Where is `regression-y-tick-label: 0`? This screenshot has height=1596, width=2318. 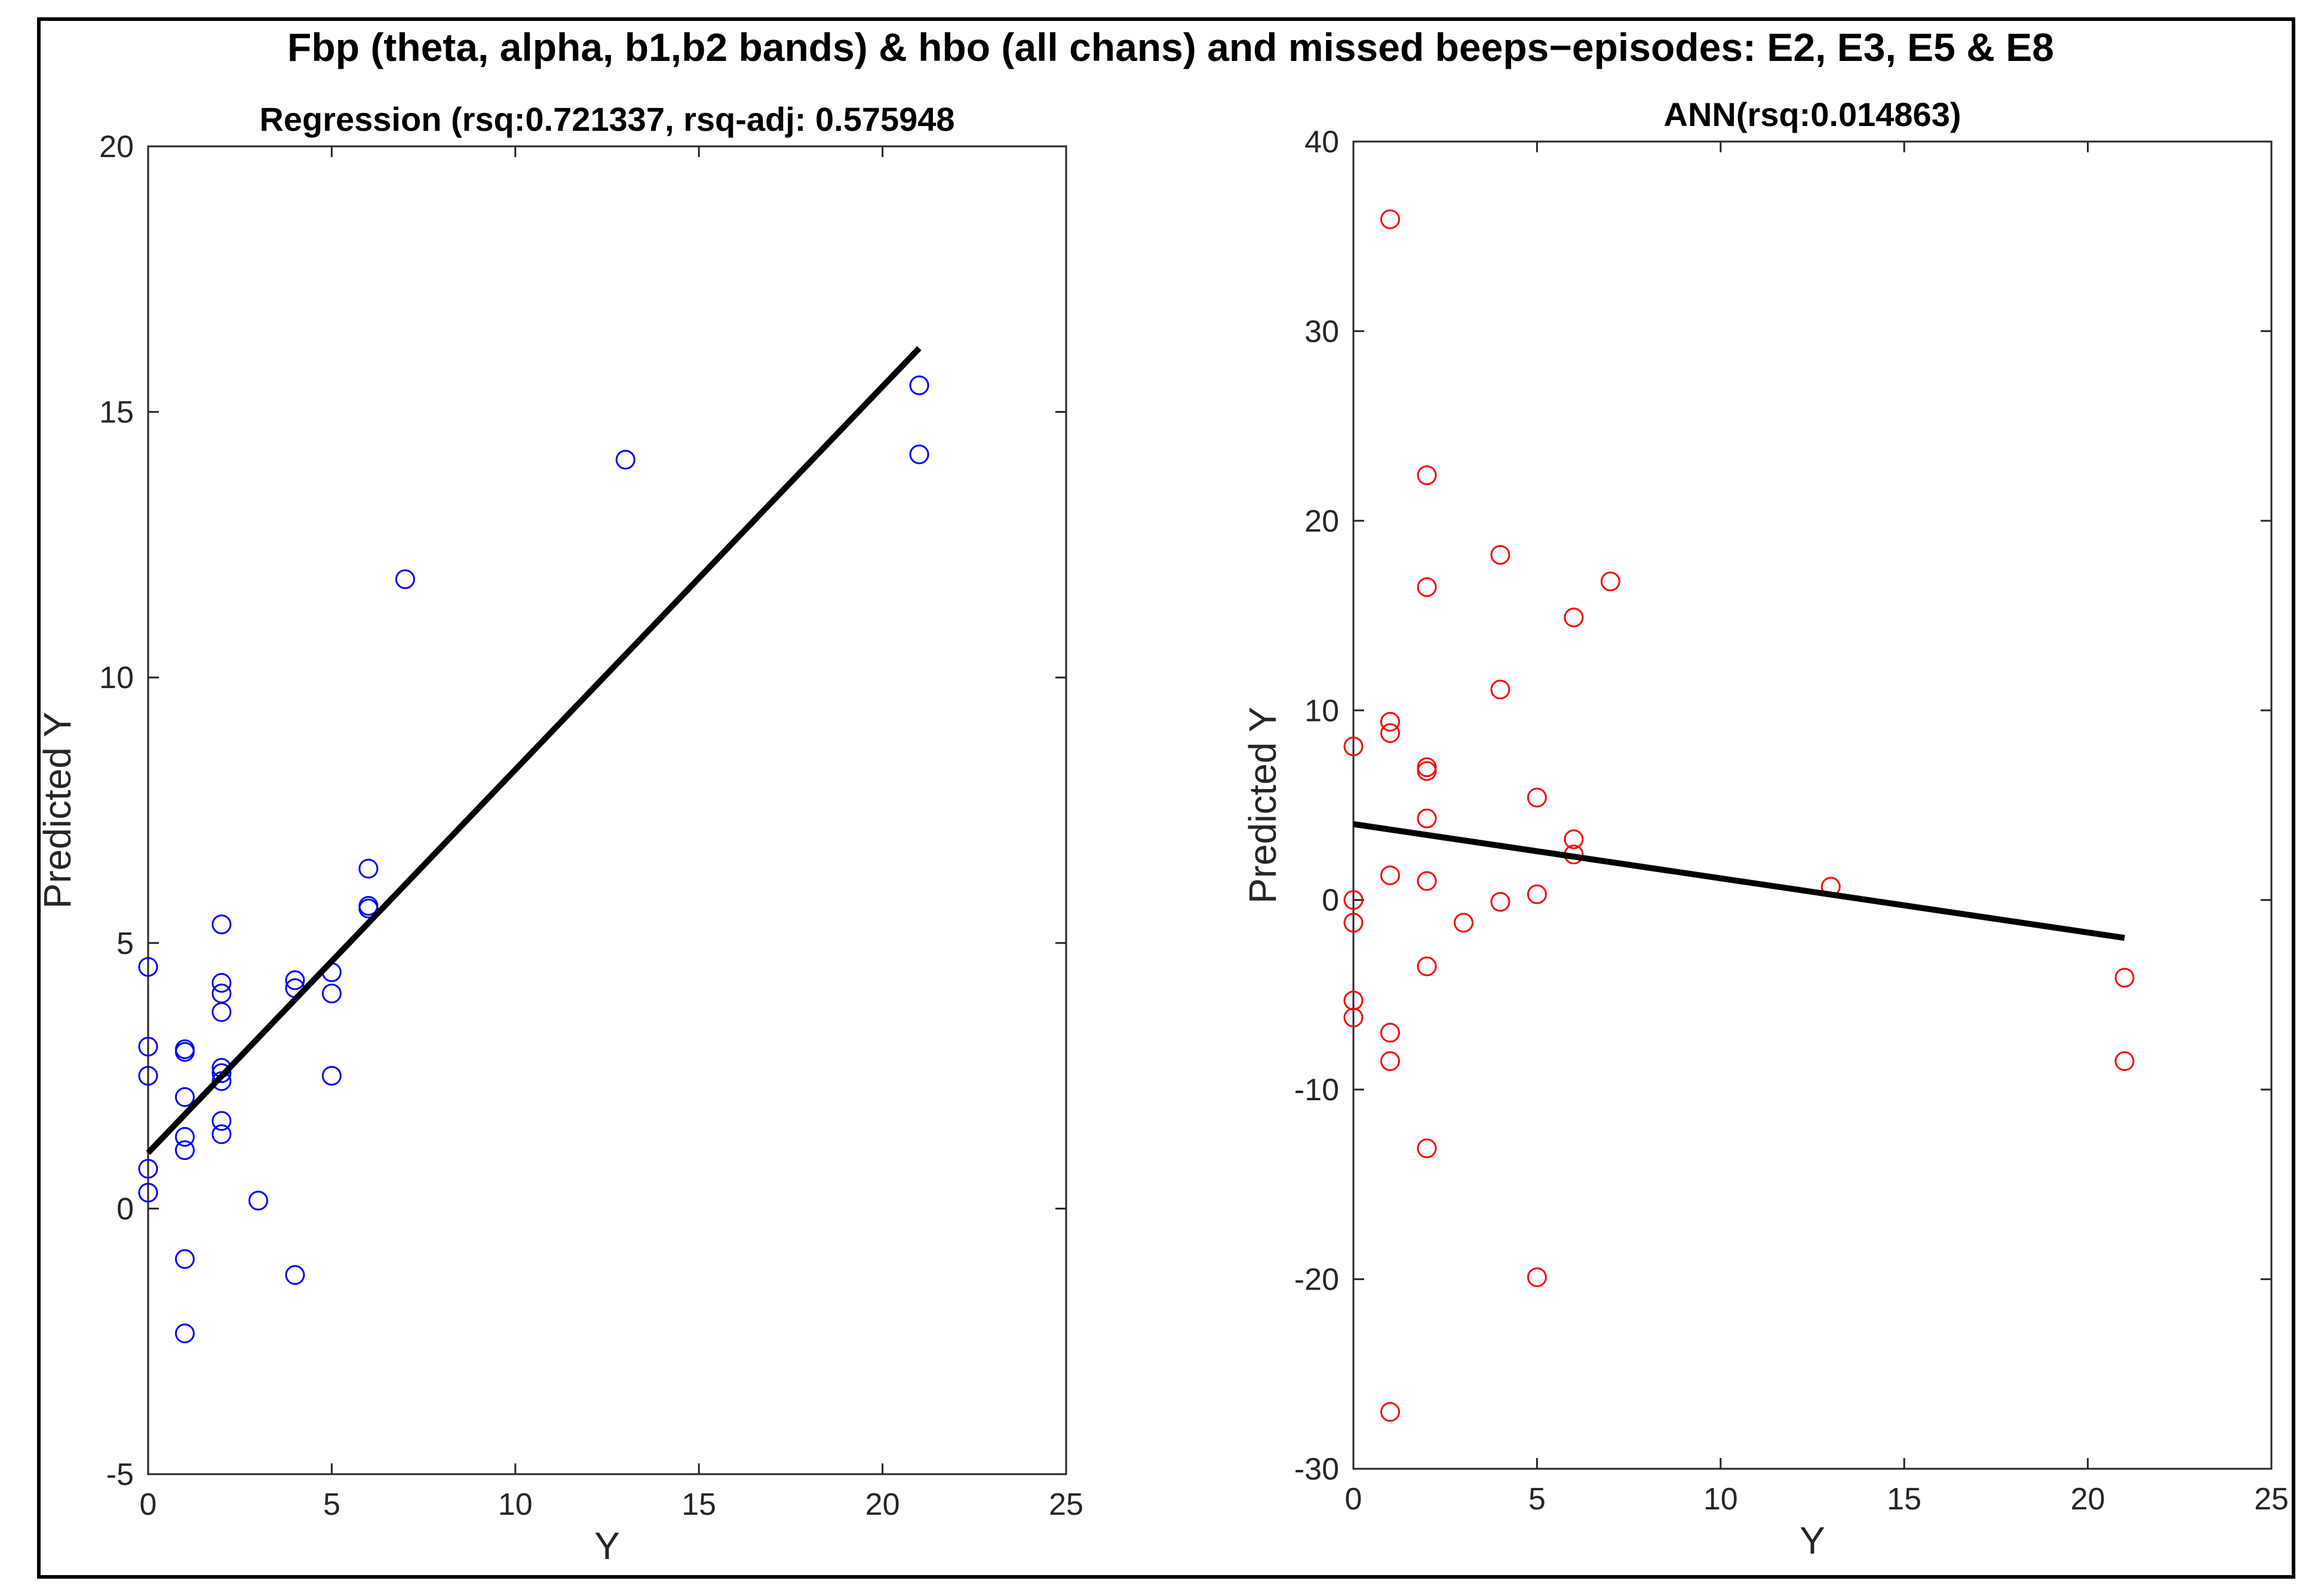 regression-y-tick-label: 0 is located at coordinates (125, 1209).